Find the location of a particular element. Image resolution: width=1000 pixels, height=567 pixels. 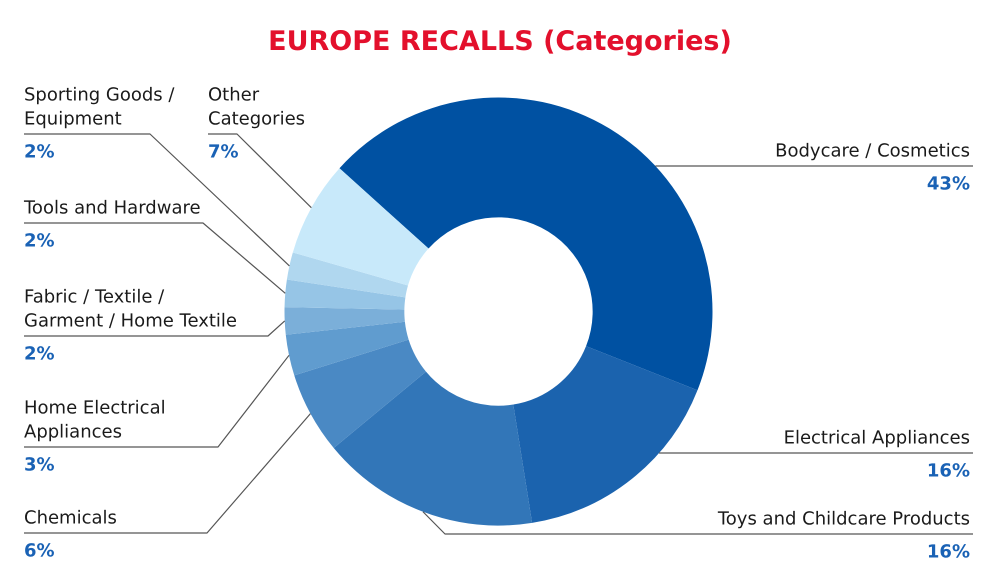

slice-label: Electrical Appliances is located at coordinates (877, 438).